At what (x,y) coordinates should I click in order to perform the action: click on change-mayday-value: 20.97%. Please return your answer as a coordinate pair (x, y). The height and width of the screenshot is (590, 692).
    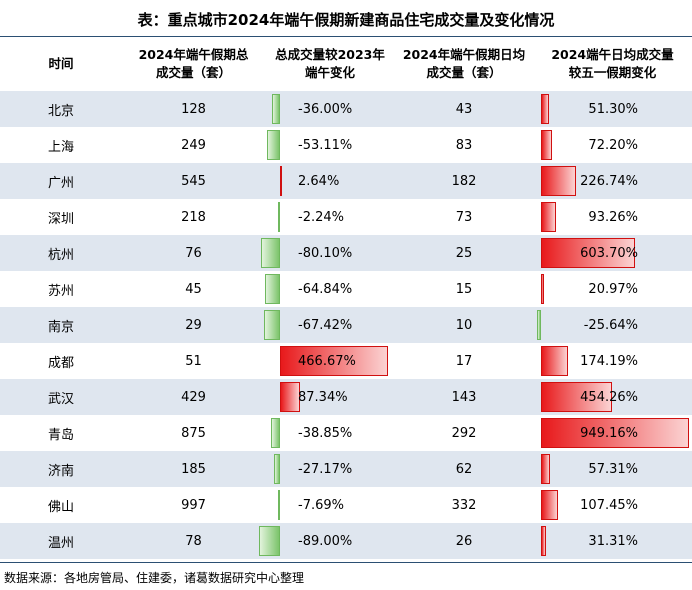
    Looking at the image, I should click on (613, 289).